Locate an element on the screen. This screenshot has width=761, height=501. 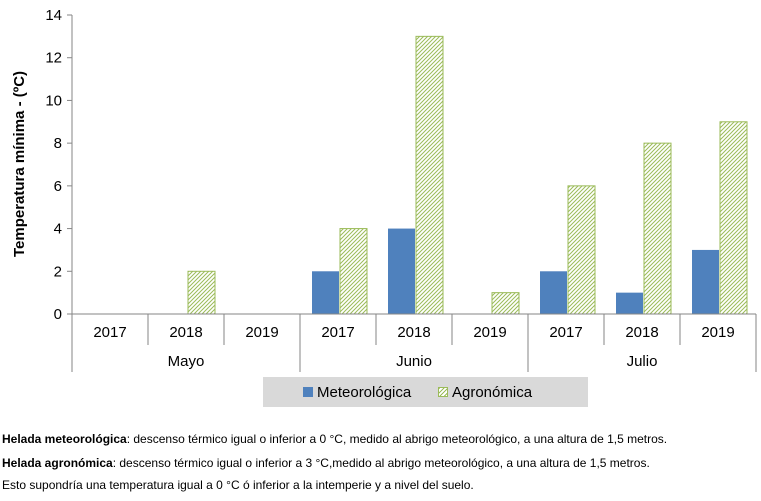
note-meteorologica-term: Helada meteorológica is located at coordinates (64, 439).